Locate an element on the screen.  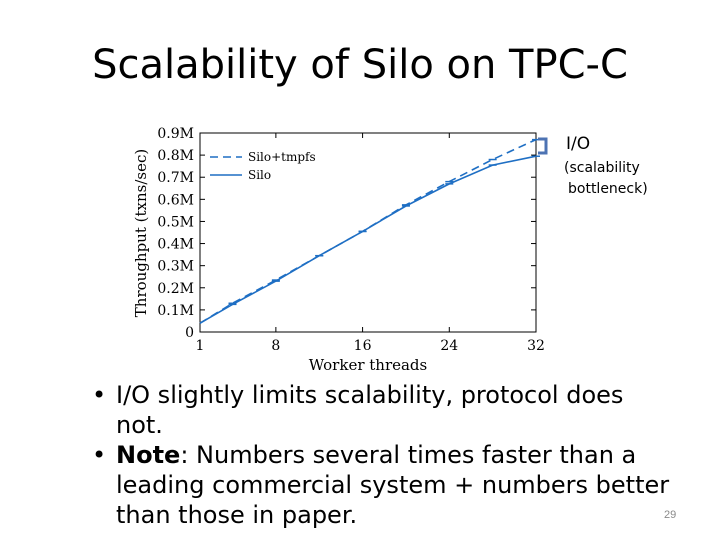
bullet-text: : Numbers several times faster than a is located at coordinates (408, 455).